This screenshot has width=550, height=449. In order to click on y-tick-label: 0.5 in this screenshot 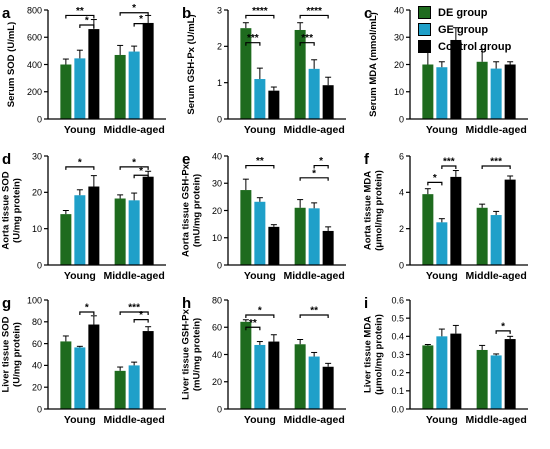, I will do `click(397, 318)`.